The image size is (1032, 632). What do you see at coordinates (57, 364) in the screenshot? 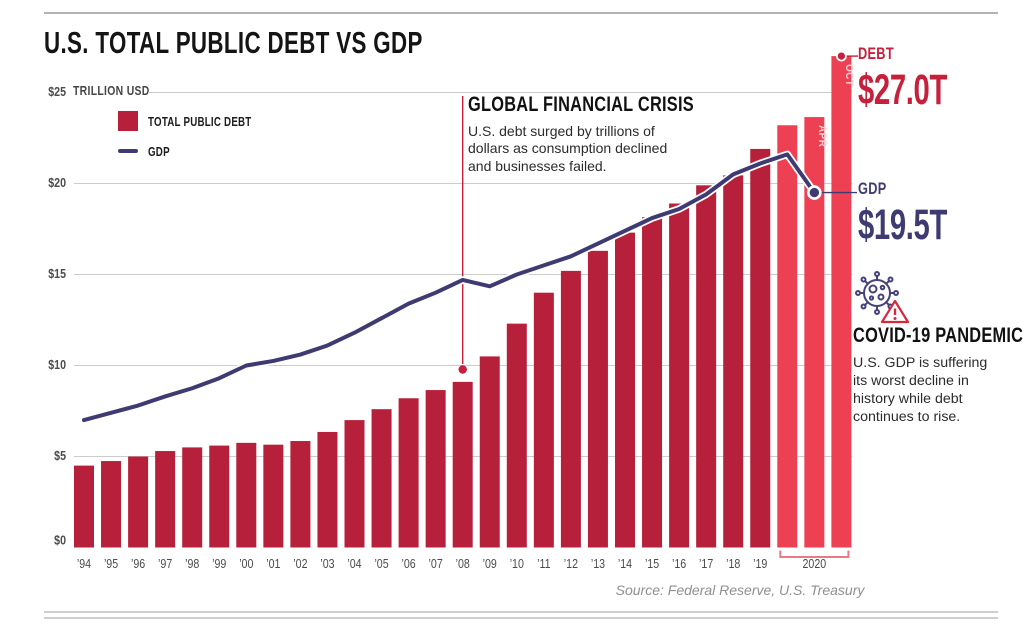
I see `y-tick-label: $10` at bounding box center [57, 364].